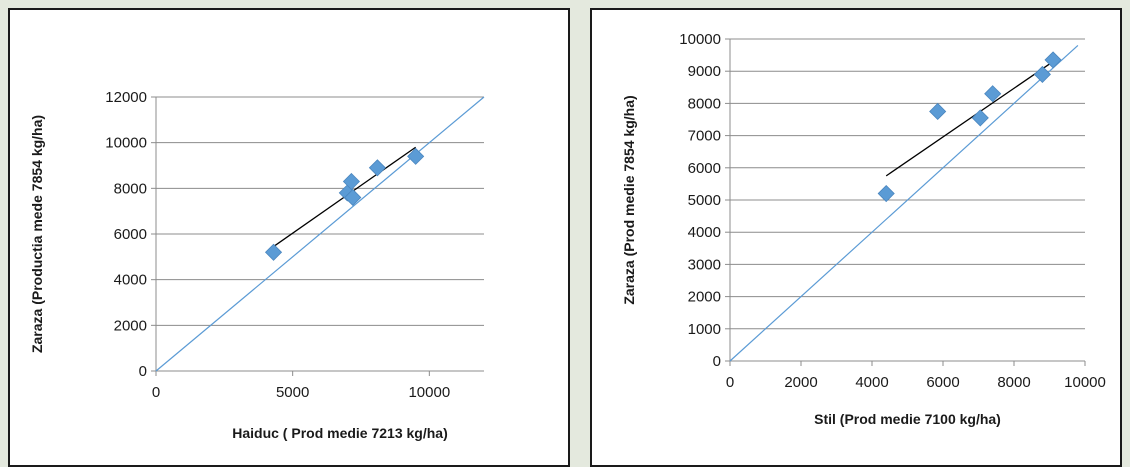  I want to click on y-tick-label: 9000, so click(704, 71).